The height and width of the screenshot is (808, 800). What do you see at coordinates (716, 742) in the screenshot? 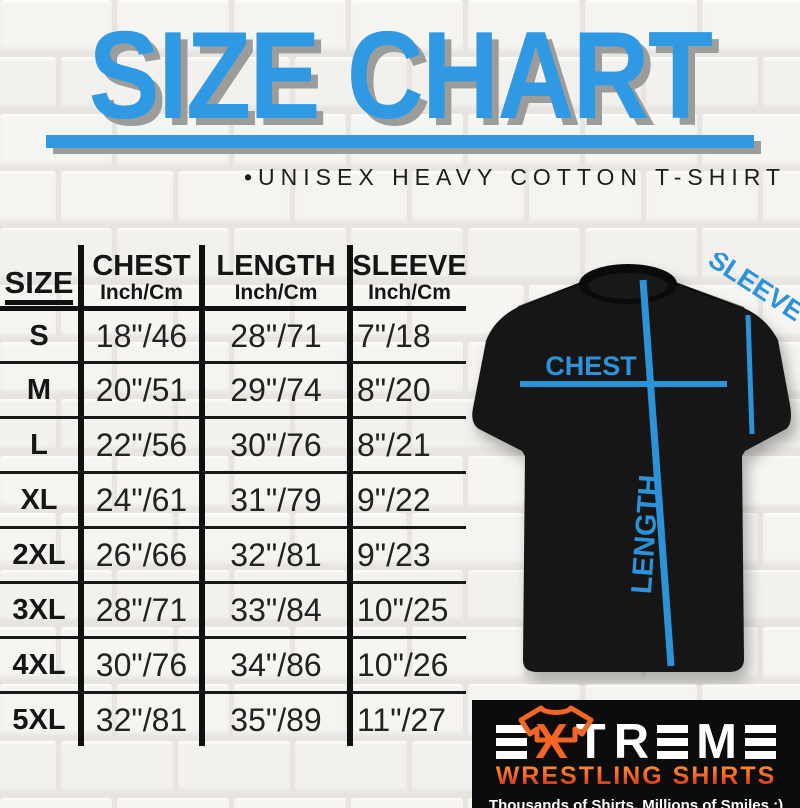
I see `letter-m: M` at bounding box center [716, 742].